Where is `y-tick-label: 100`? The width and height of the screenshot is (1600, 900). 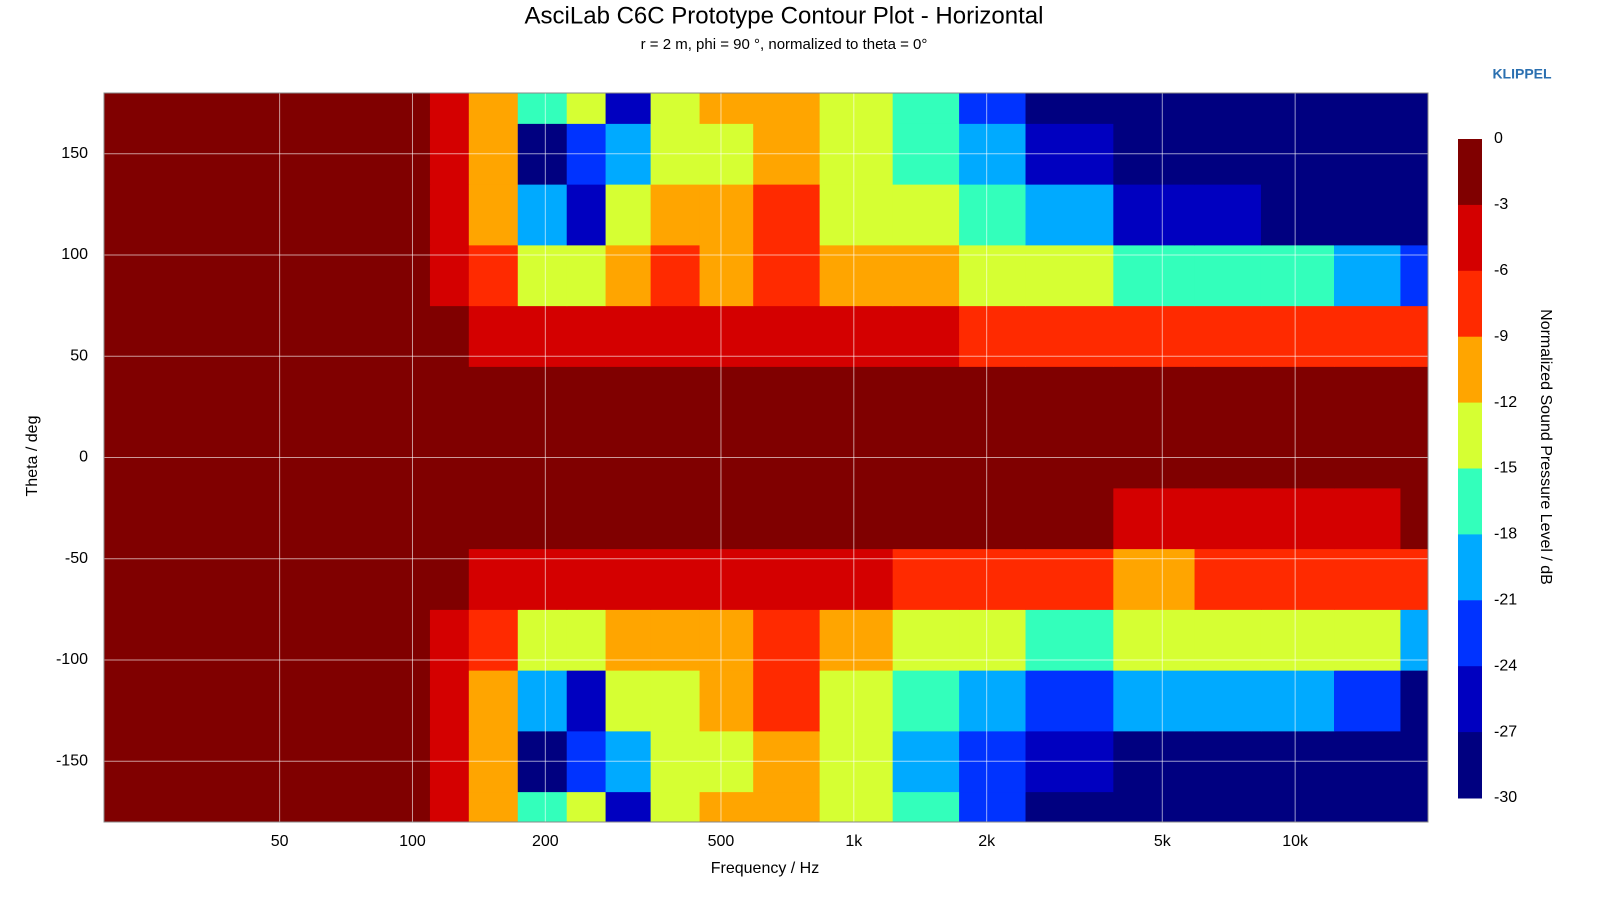
y-tick-label: 100 is located at coordinates (74, 254).